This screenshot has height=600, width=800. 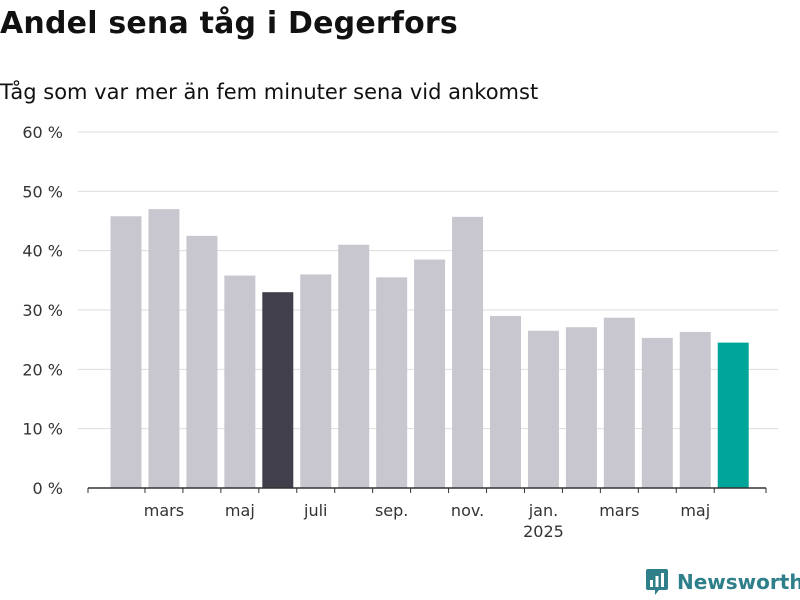 What do you see at coordinates (42, 310) in the screenshot?
I see `y-tick-label: 30 %` at bounding box center [42, 310].